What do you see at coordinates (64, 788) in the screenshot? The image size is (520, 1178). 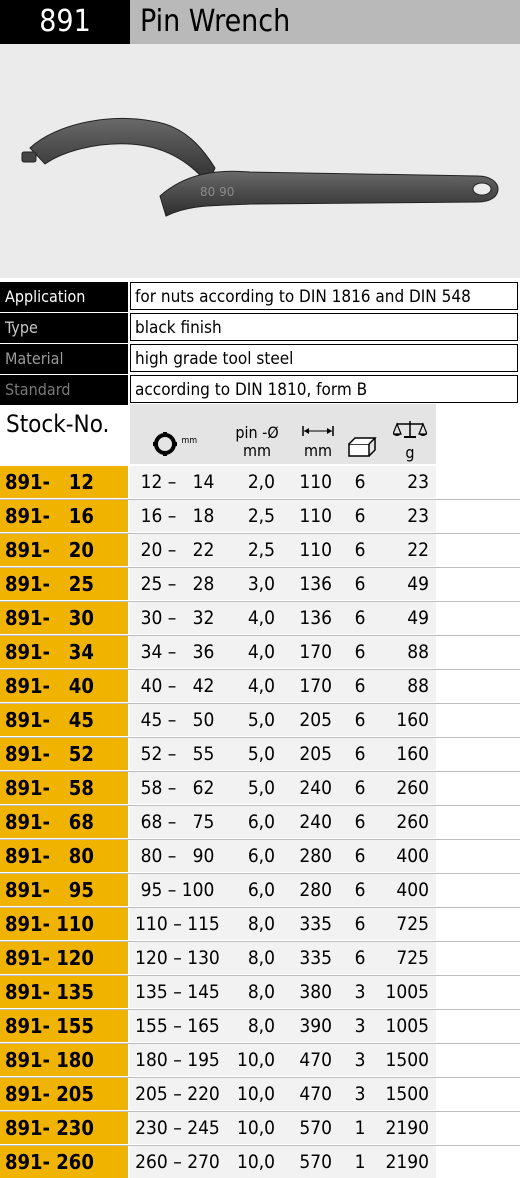 I see `stock-number-cell: 891- 58` at bounding box center [64, 788].